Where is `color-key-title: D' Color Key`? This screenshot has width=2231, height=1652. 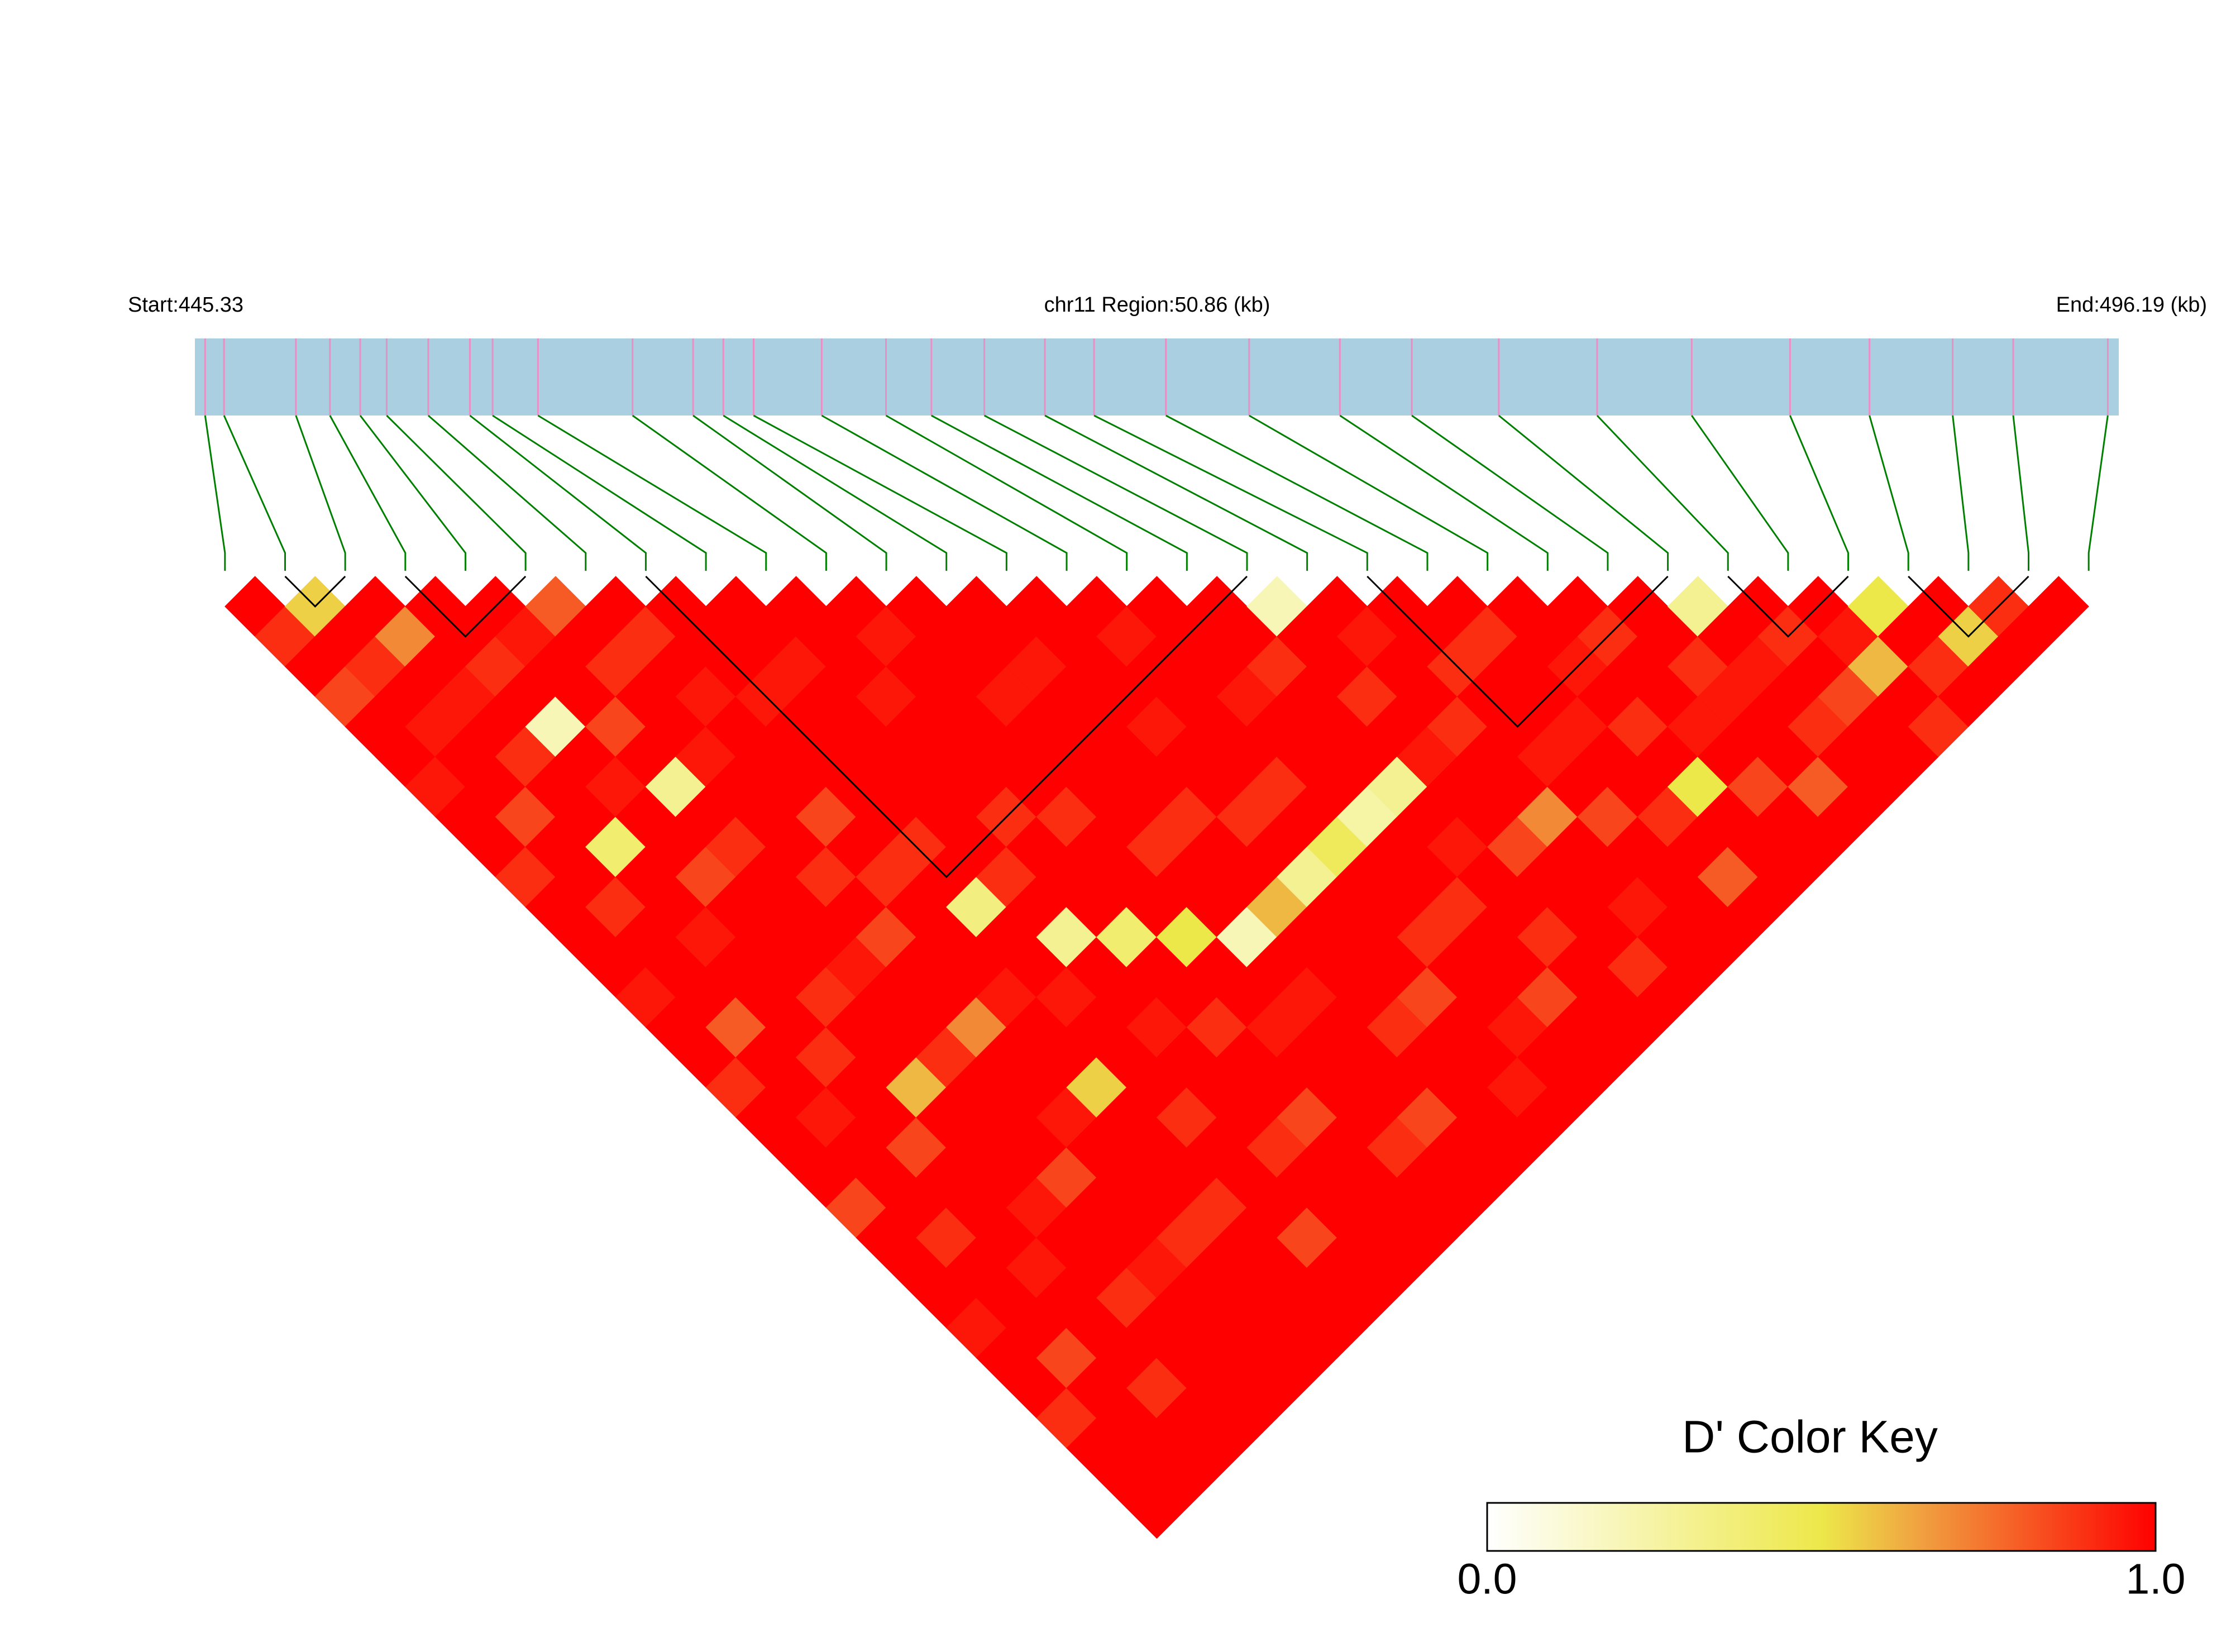 color-key-title: D' Color Key is located at coordinates (1810, 1437).